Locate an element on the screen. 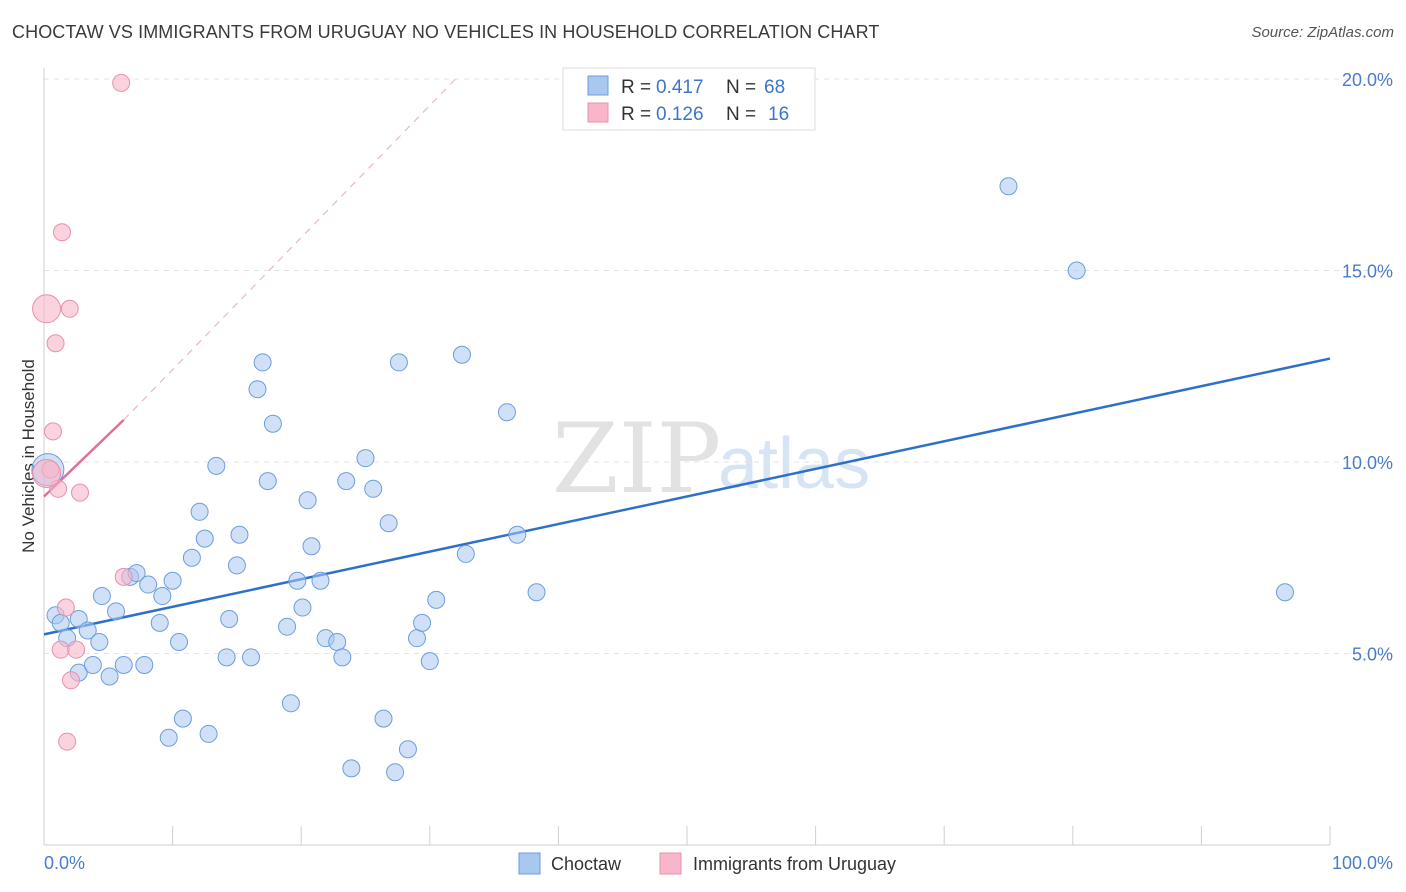  watermark-zip: ZIP is located at coordinates (636, 459).